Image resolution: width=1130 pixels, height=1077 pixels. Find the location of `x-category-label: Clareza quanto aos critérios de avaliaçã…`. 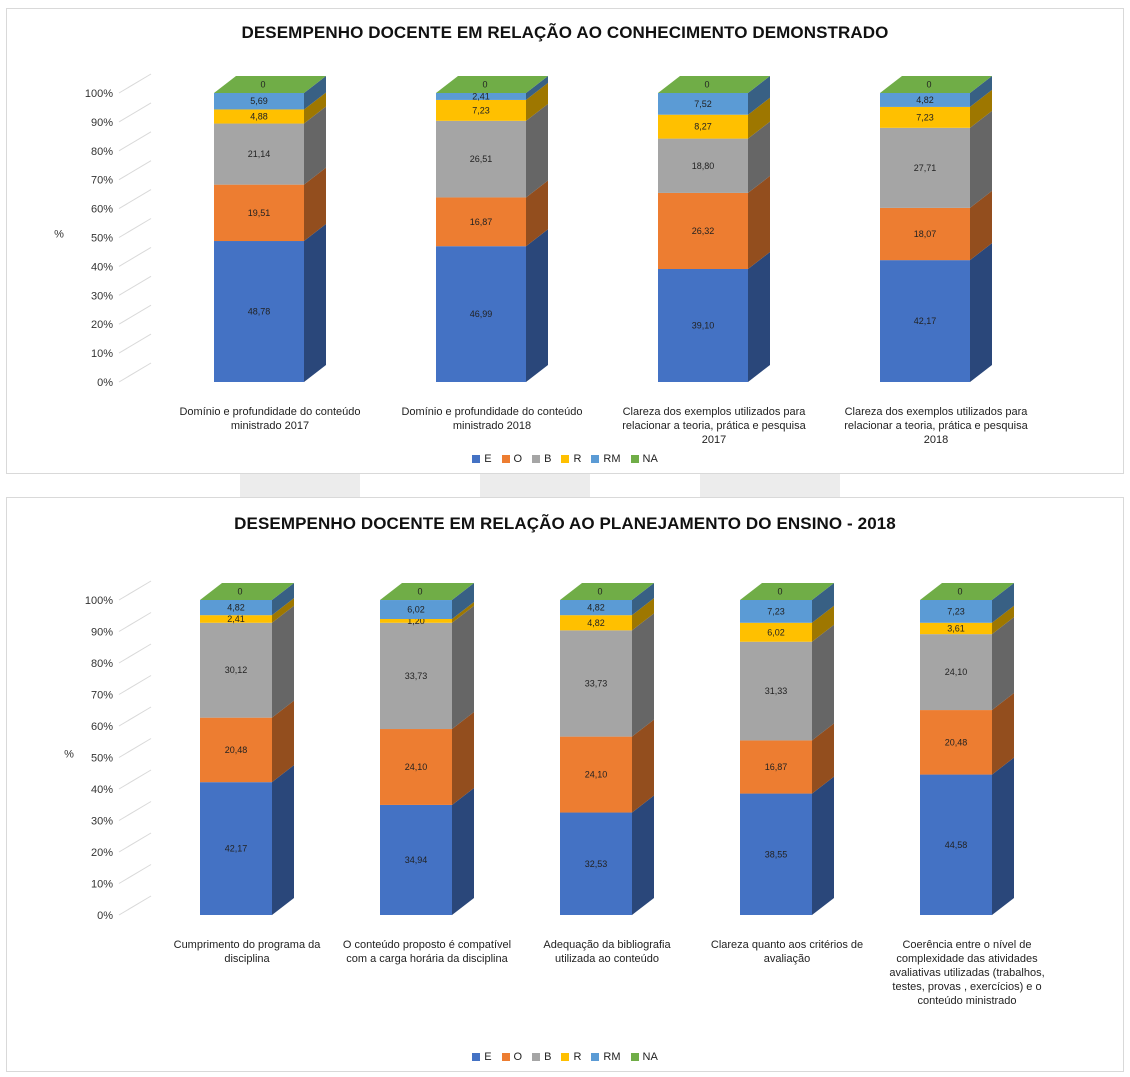

x-category-label: Clareza quanto aos critérios de avaliaçã… is located at coordinates (787, 952).